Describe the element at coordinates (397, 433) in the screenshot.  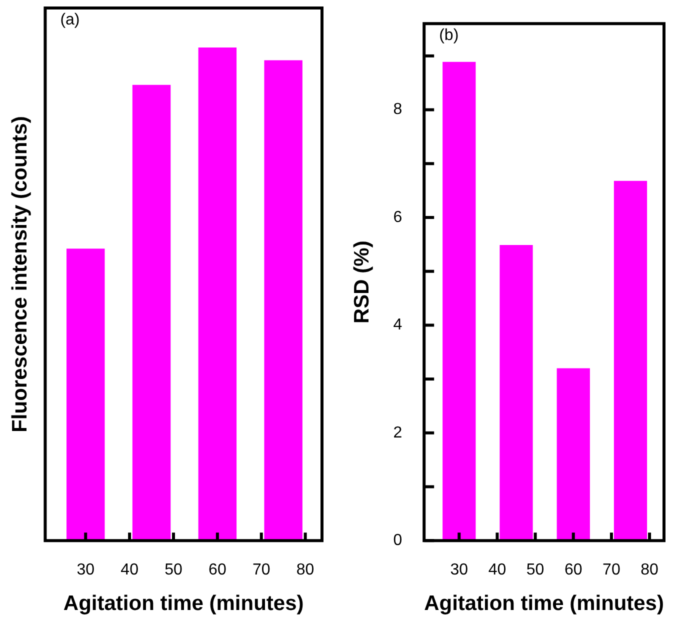
I see `y-tick-label: 2` at that location.